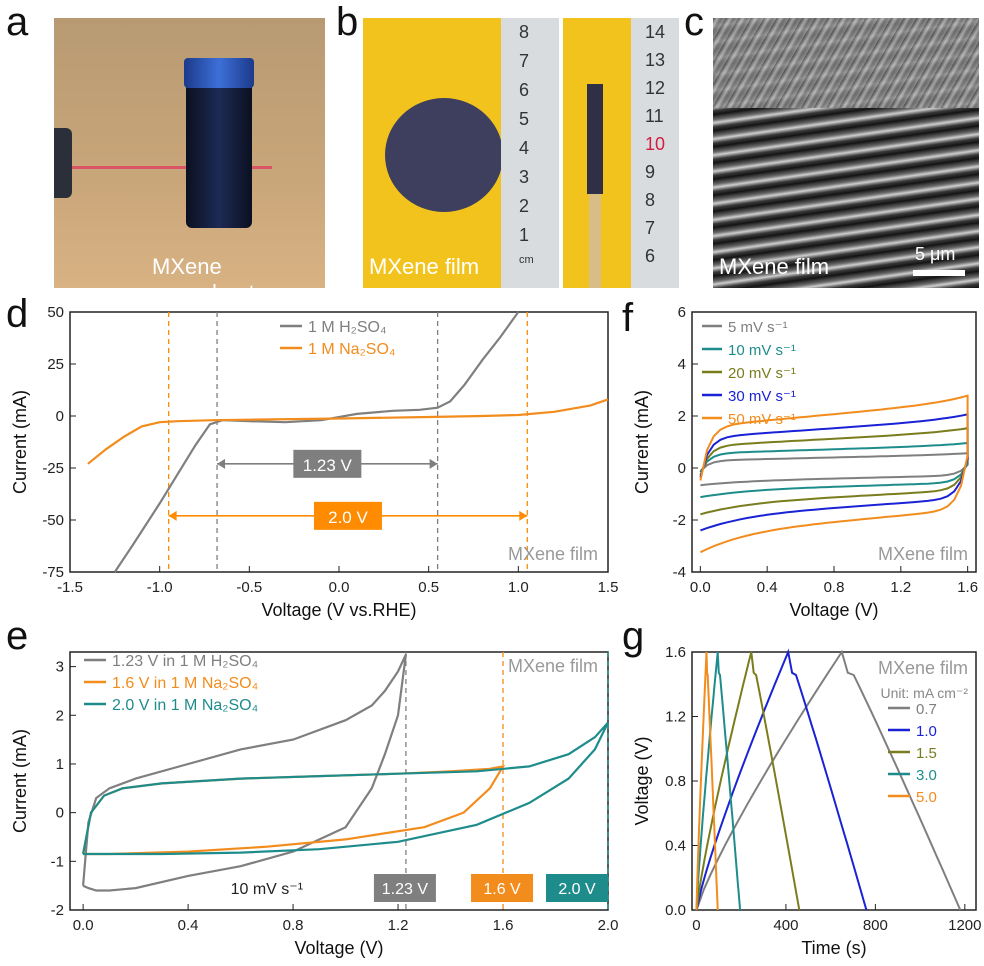  What do you see at coordinates (655, 32) in the screenshot?
I see `ruler-tick: 14` at bounding box center [655, 32].